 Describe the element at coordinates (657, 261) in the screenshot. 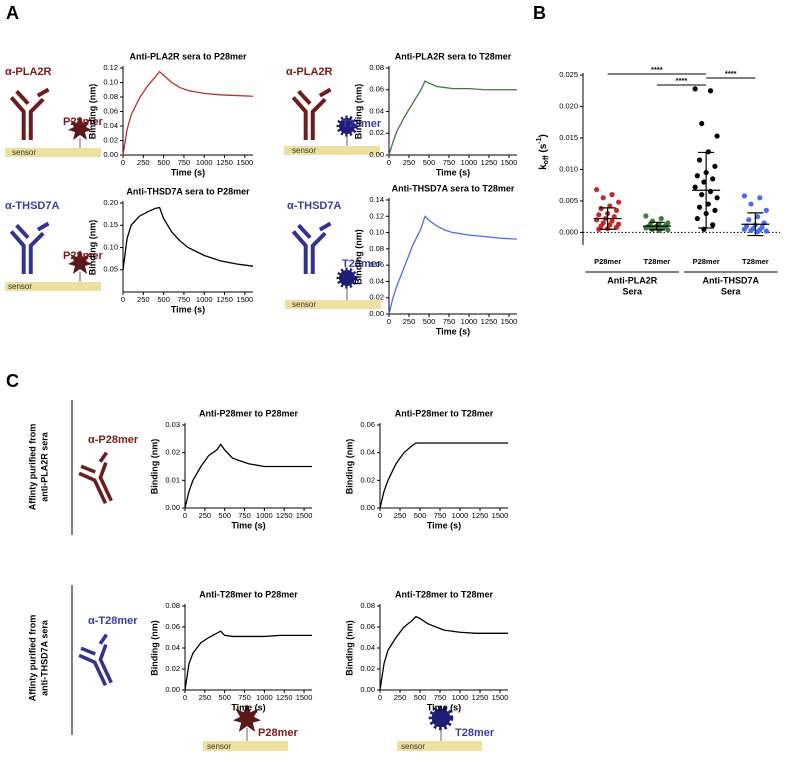

I see `x-tick-label: T28mer` at that location.